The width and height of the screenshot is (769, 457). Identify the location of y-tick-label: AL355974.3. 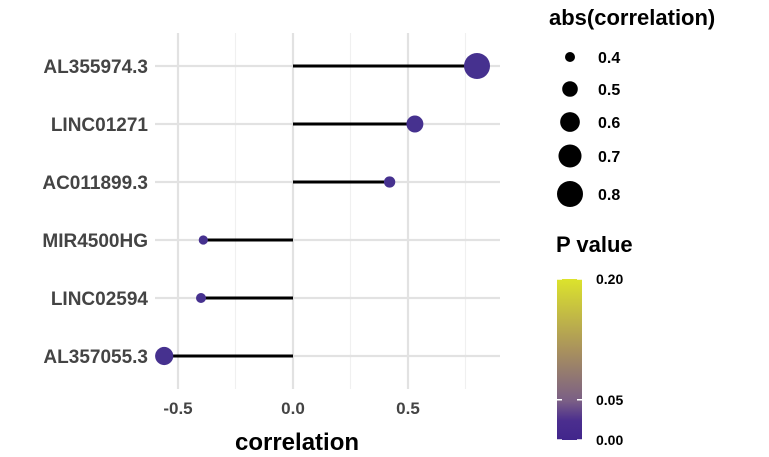
(95, 67).